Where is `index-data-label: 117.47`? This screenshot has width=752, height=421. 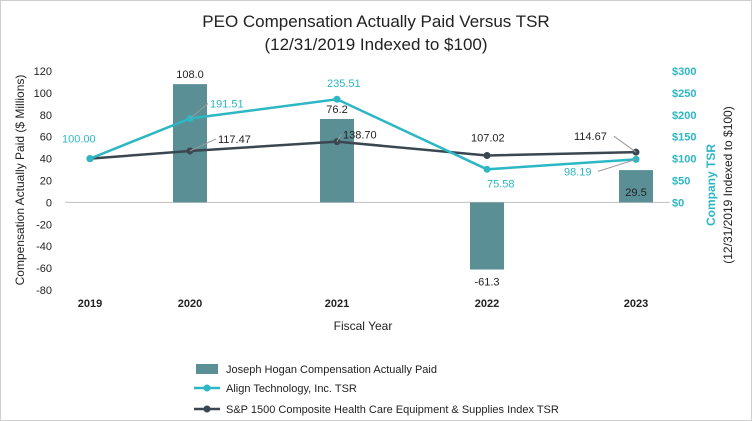 index-data-label: 117.47 is located at coordinates (234, 140).